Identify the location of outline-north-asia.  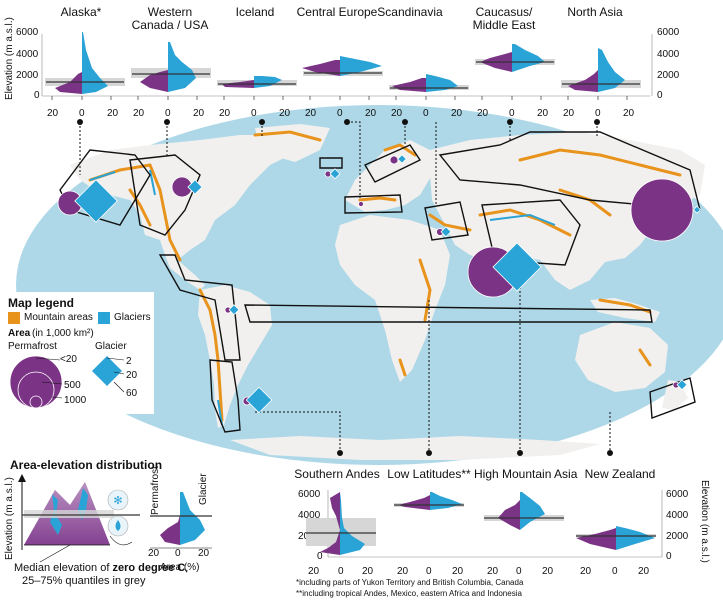
(569, 171).